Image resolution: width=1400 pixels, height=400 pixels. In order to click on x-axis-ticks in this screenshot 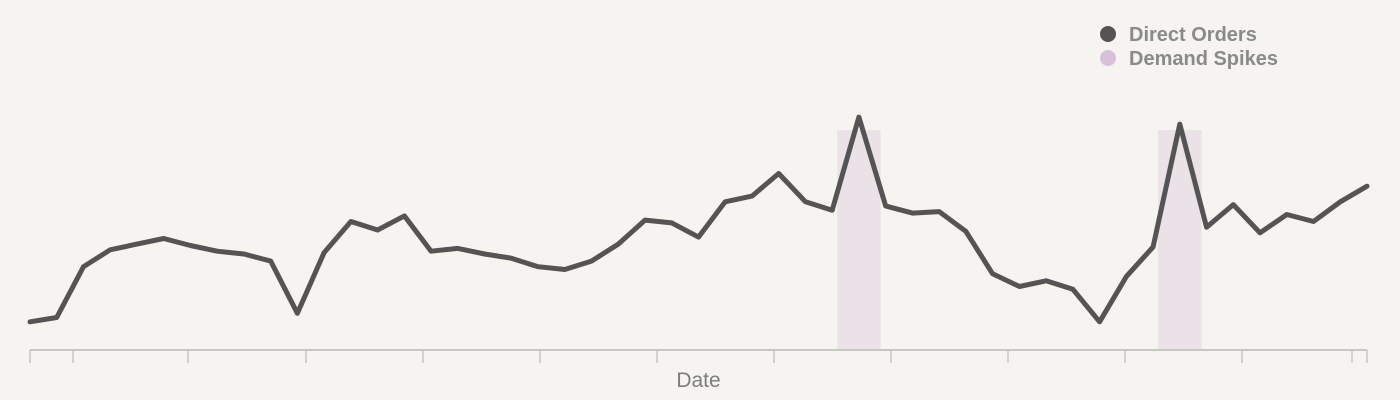, I will do `click(698, 356)`.